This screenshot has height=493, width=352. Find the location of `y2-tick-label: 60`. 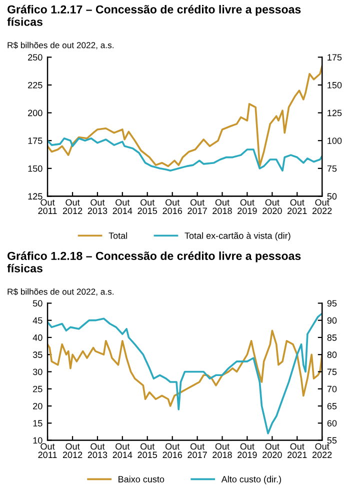

y2-tick-label: 60 is located at coordinates (332, 423).